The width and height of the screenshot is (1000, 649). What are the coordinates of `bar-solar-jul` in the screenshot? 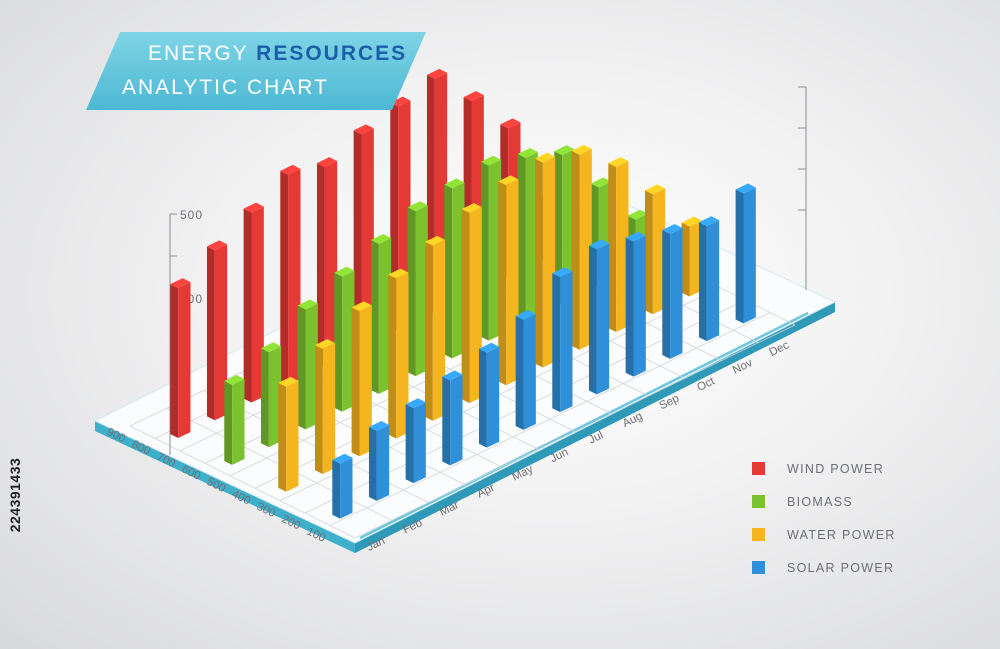 It's located at (562, 340).